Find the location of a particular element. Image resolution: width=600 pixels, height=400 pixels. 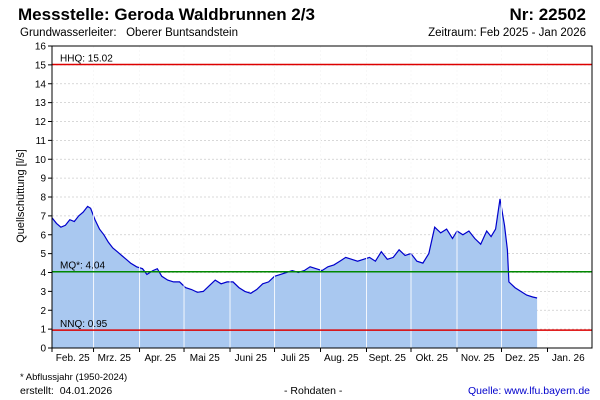

x-tick-label: Nov. 25 is located at coordinates (478, 358).